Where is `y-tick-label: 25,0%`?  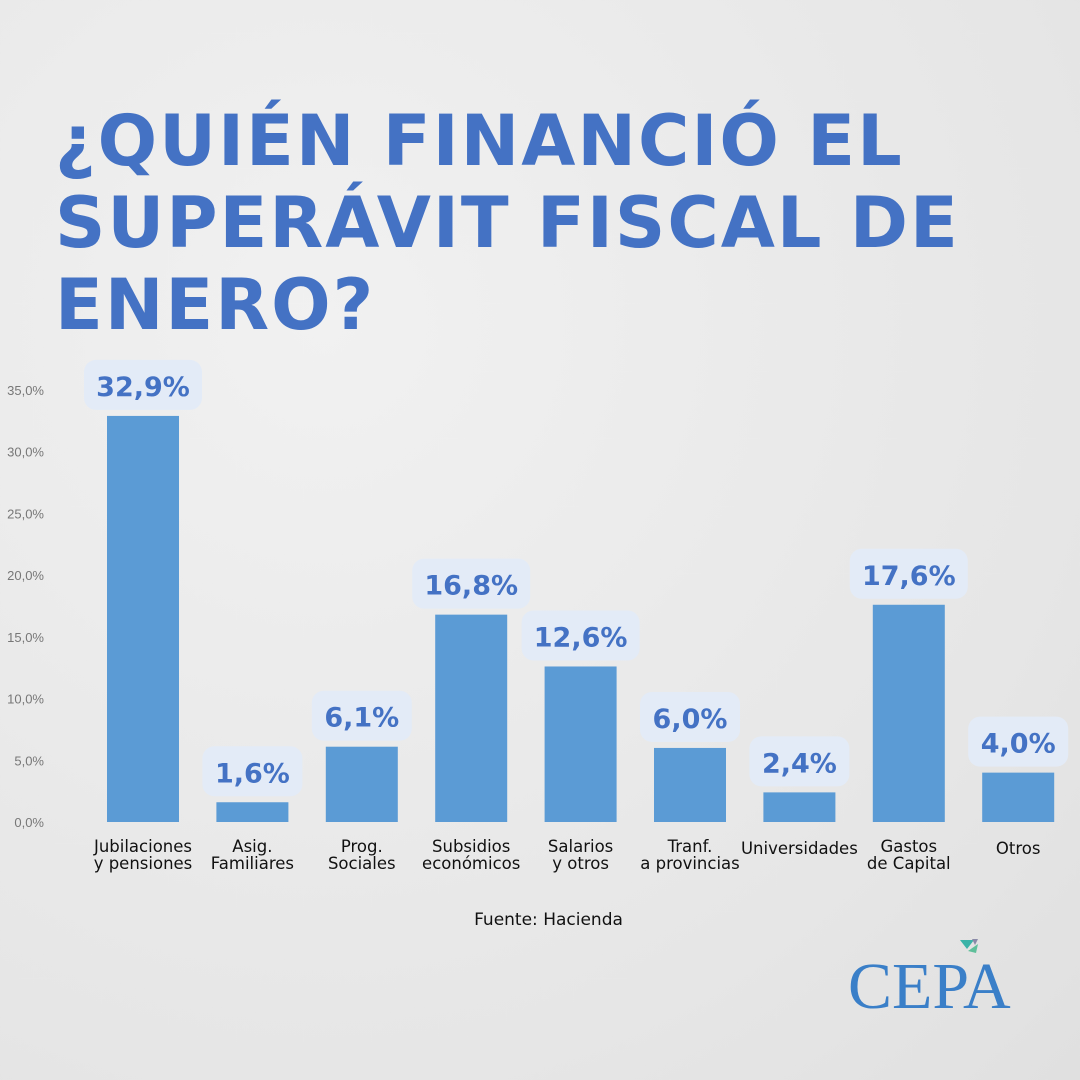 y-tick-label: 25,0% is located at coordinates (25, 513).